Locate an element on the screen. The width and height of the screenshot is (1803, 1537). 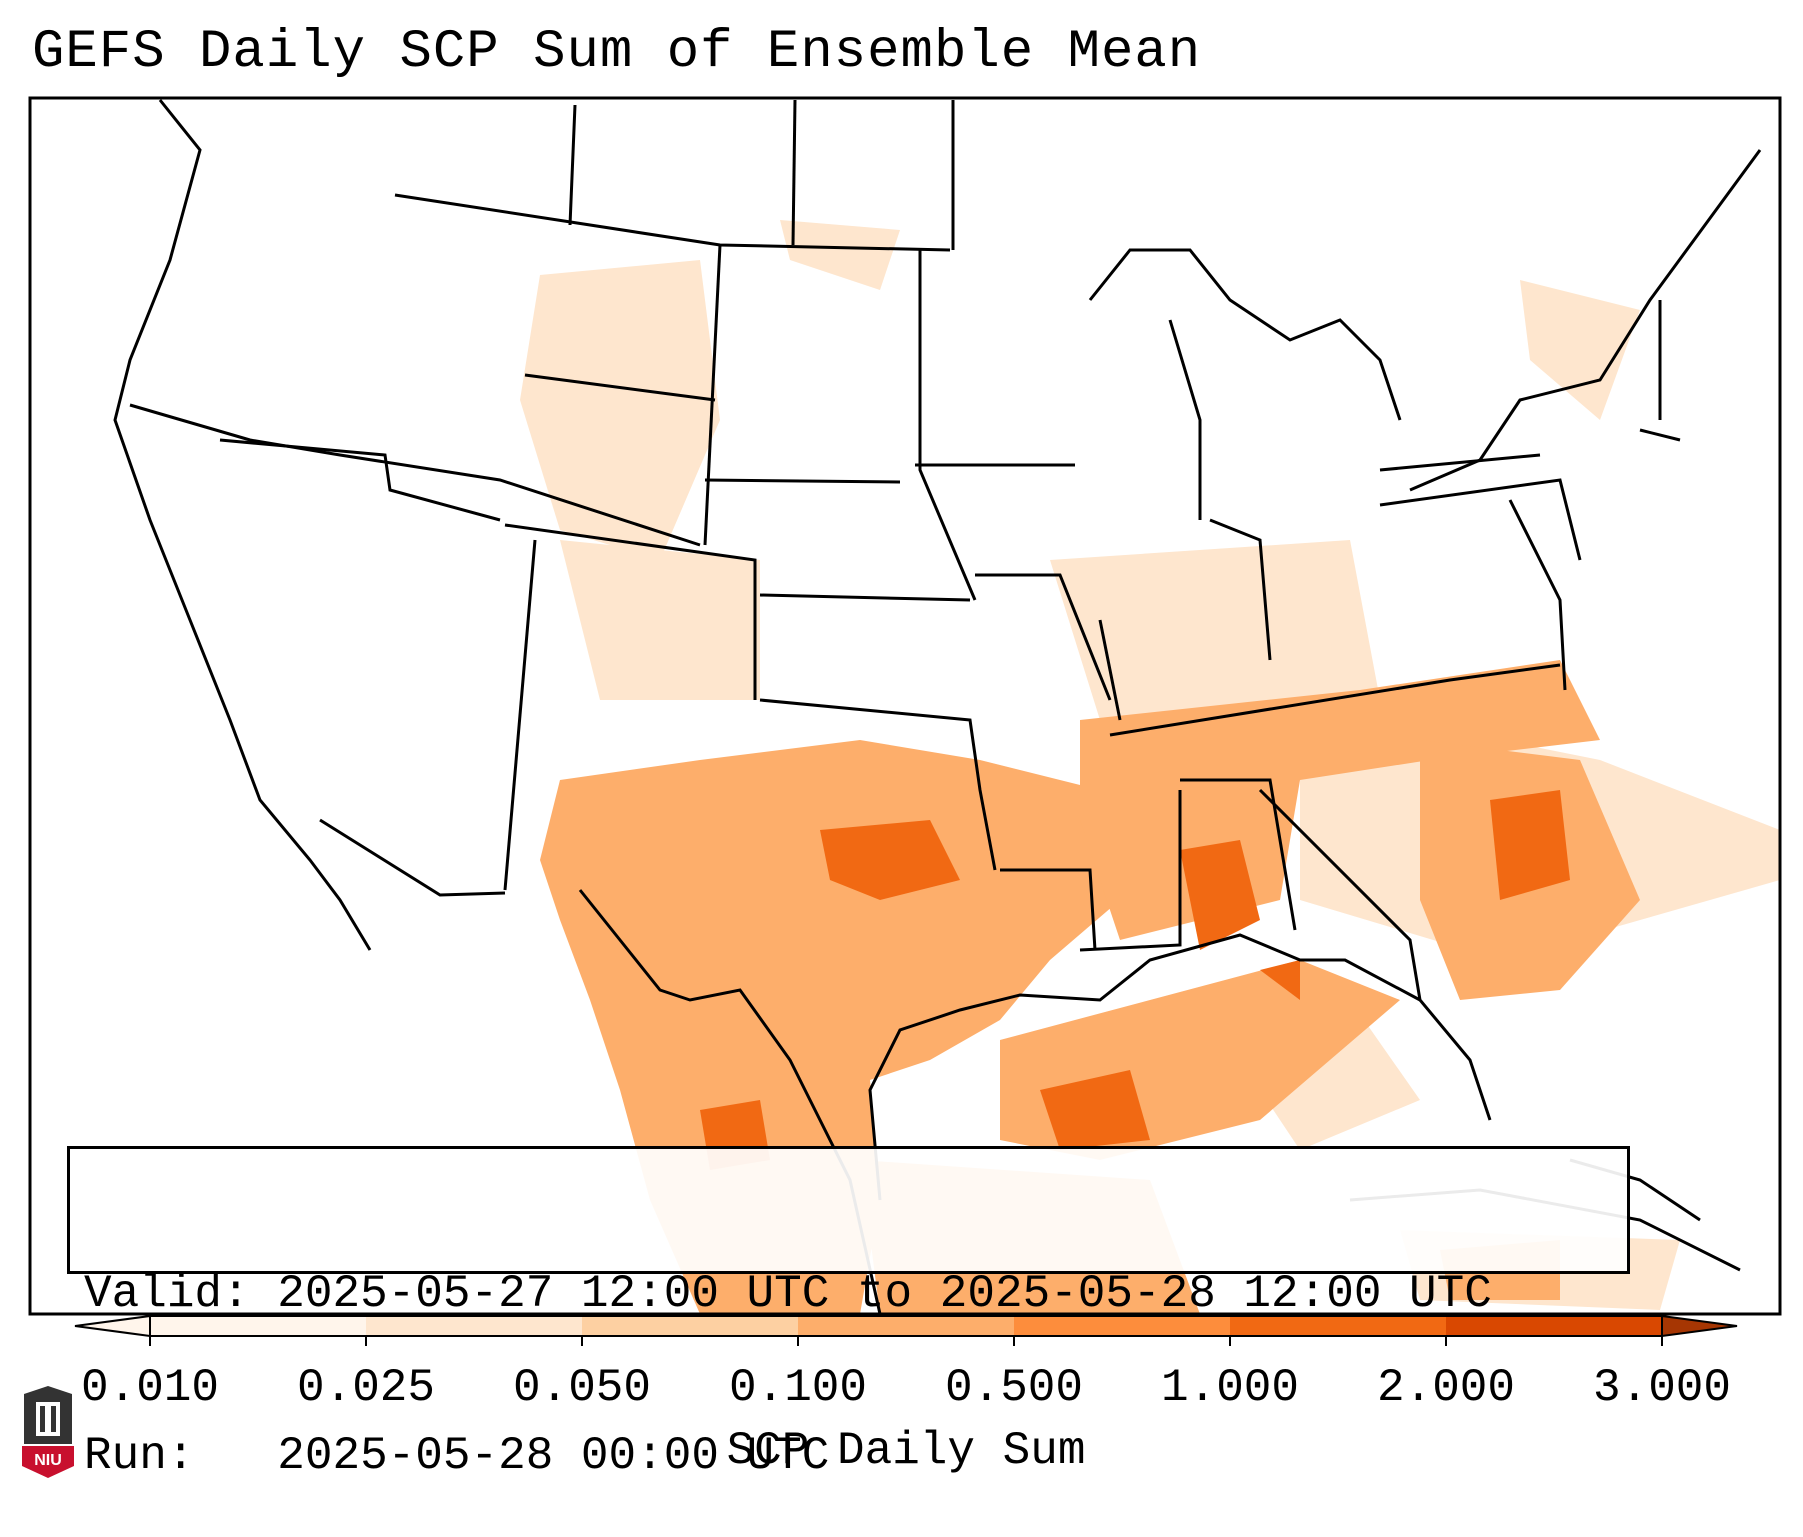
run-label: Run: is located at coordinates (139, 1456).